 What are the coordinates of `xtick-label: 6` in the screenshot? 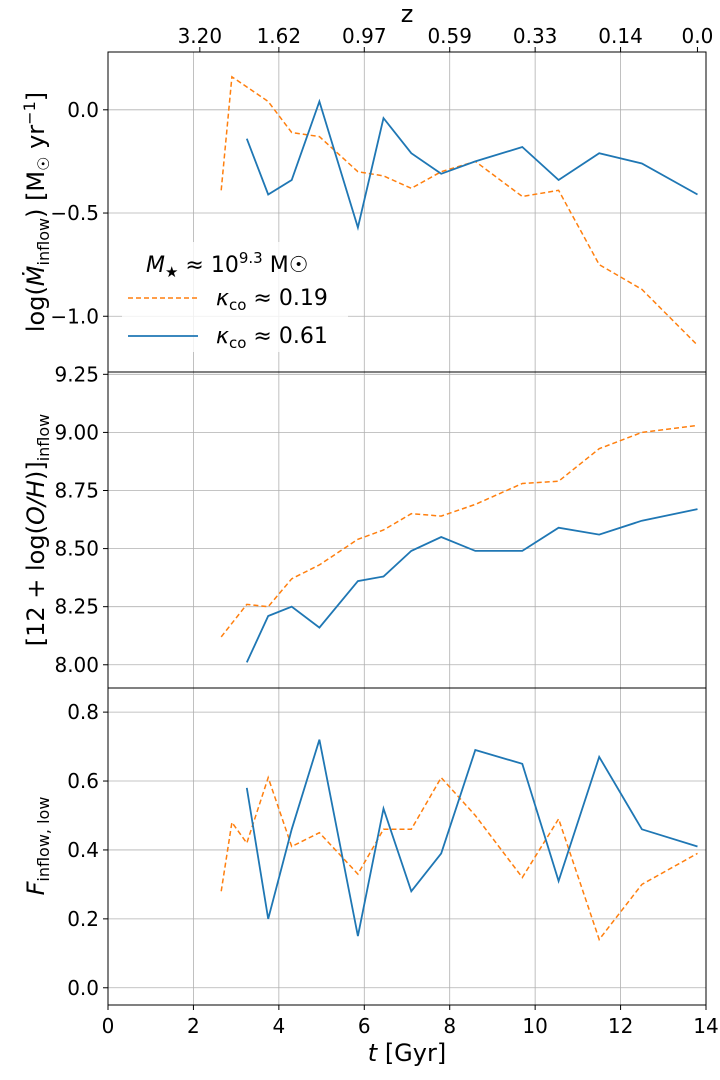 It's located at (364, 1026).